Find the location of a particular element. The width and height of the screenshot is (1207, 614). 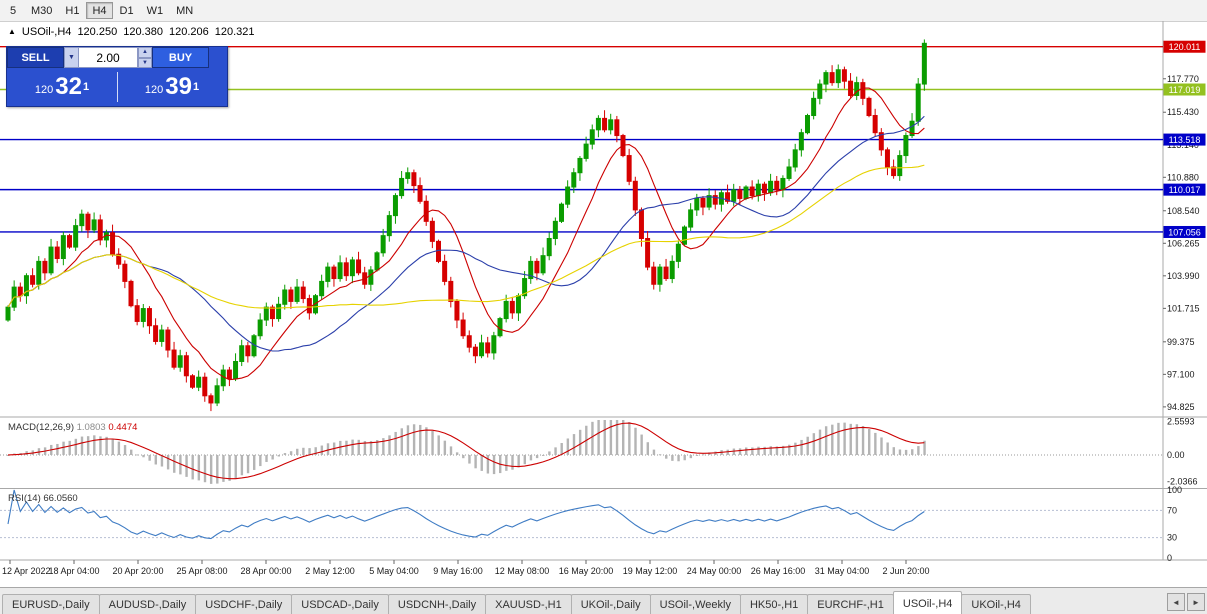

sell-button: SELL is located at coordinates (35, 57).